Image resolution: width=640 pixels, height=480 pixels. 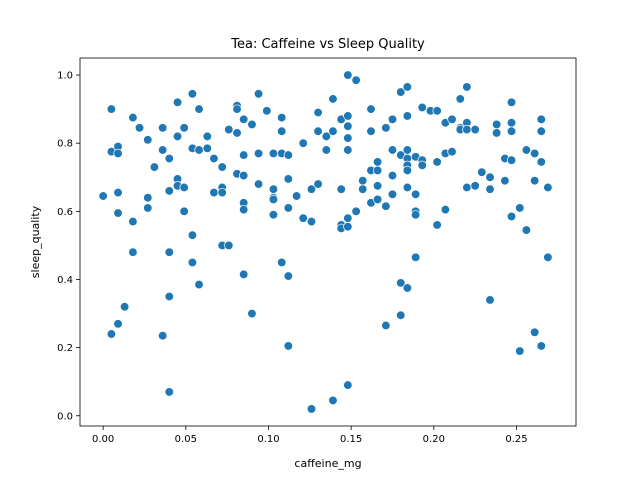 What do you see at coordinates (65, 416) in the screenshot?
I see `y-tick-label: 0.0` at bounding box center [65, 416].